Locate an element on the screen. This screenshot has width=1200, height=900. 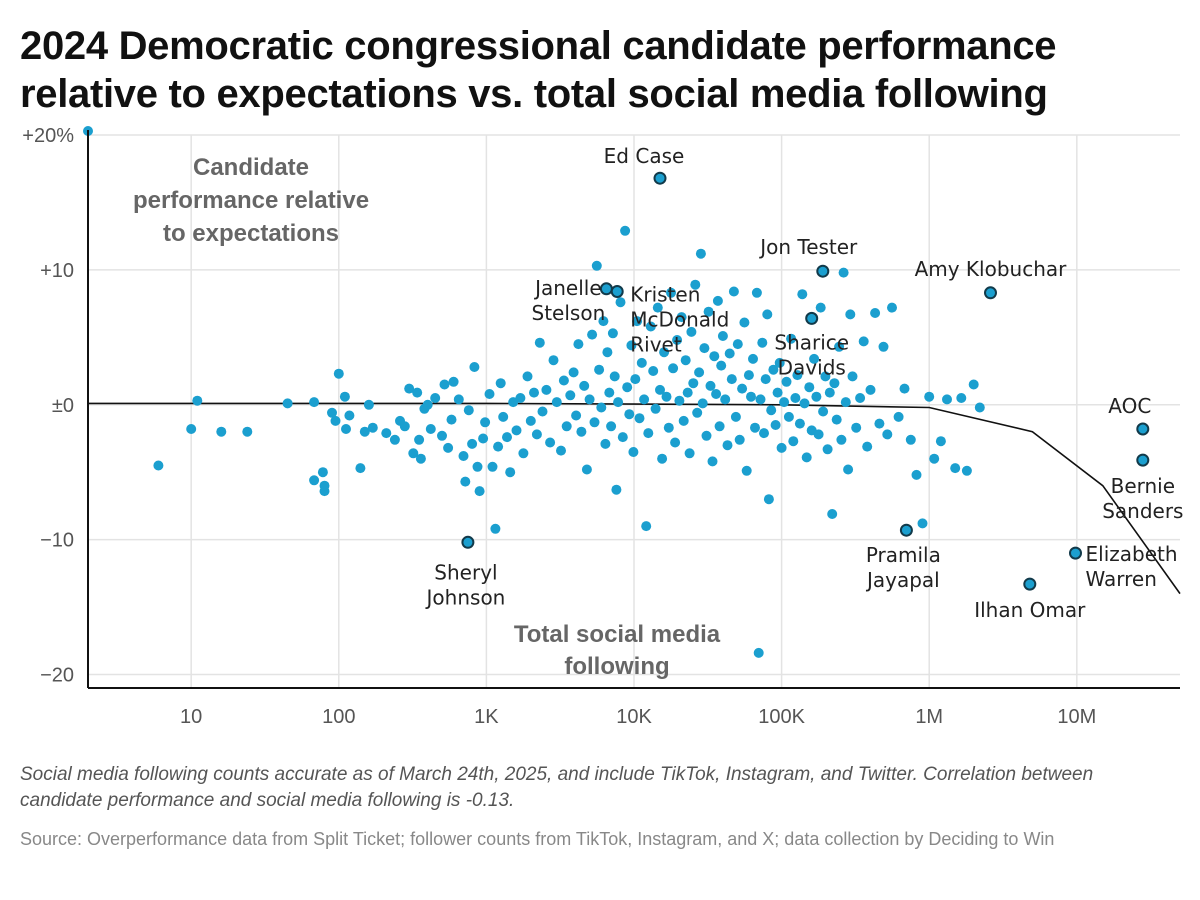
y-tick-label: ±0 is located at coordinates (63, 406).